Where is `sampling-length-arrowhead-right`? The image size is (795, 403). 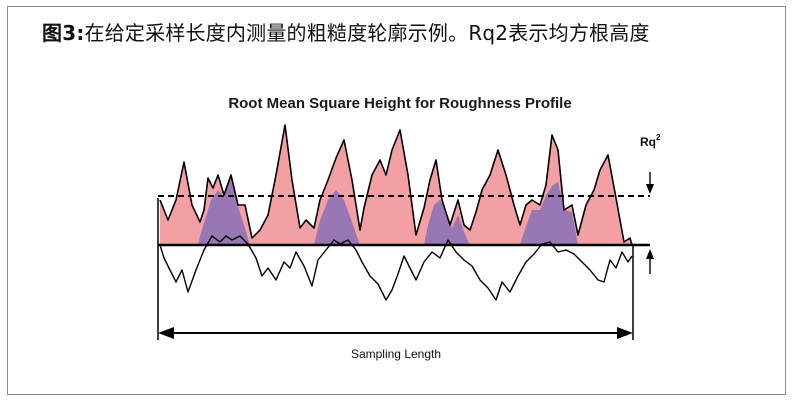
sampling-length-arrowhead-right is located at coordinates (625, 333).